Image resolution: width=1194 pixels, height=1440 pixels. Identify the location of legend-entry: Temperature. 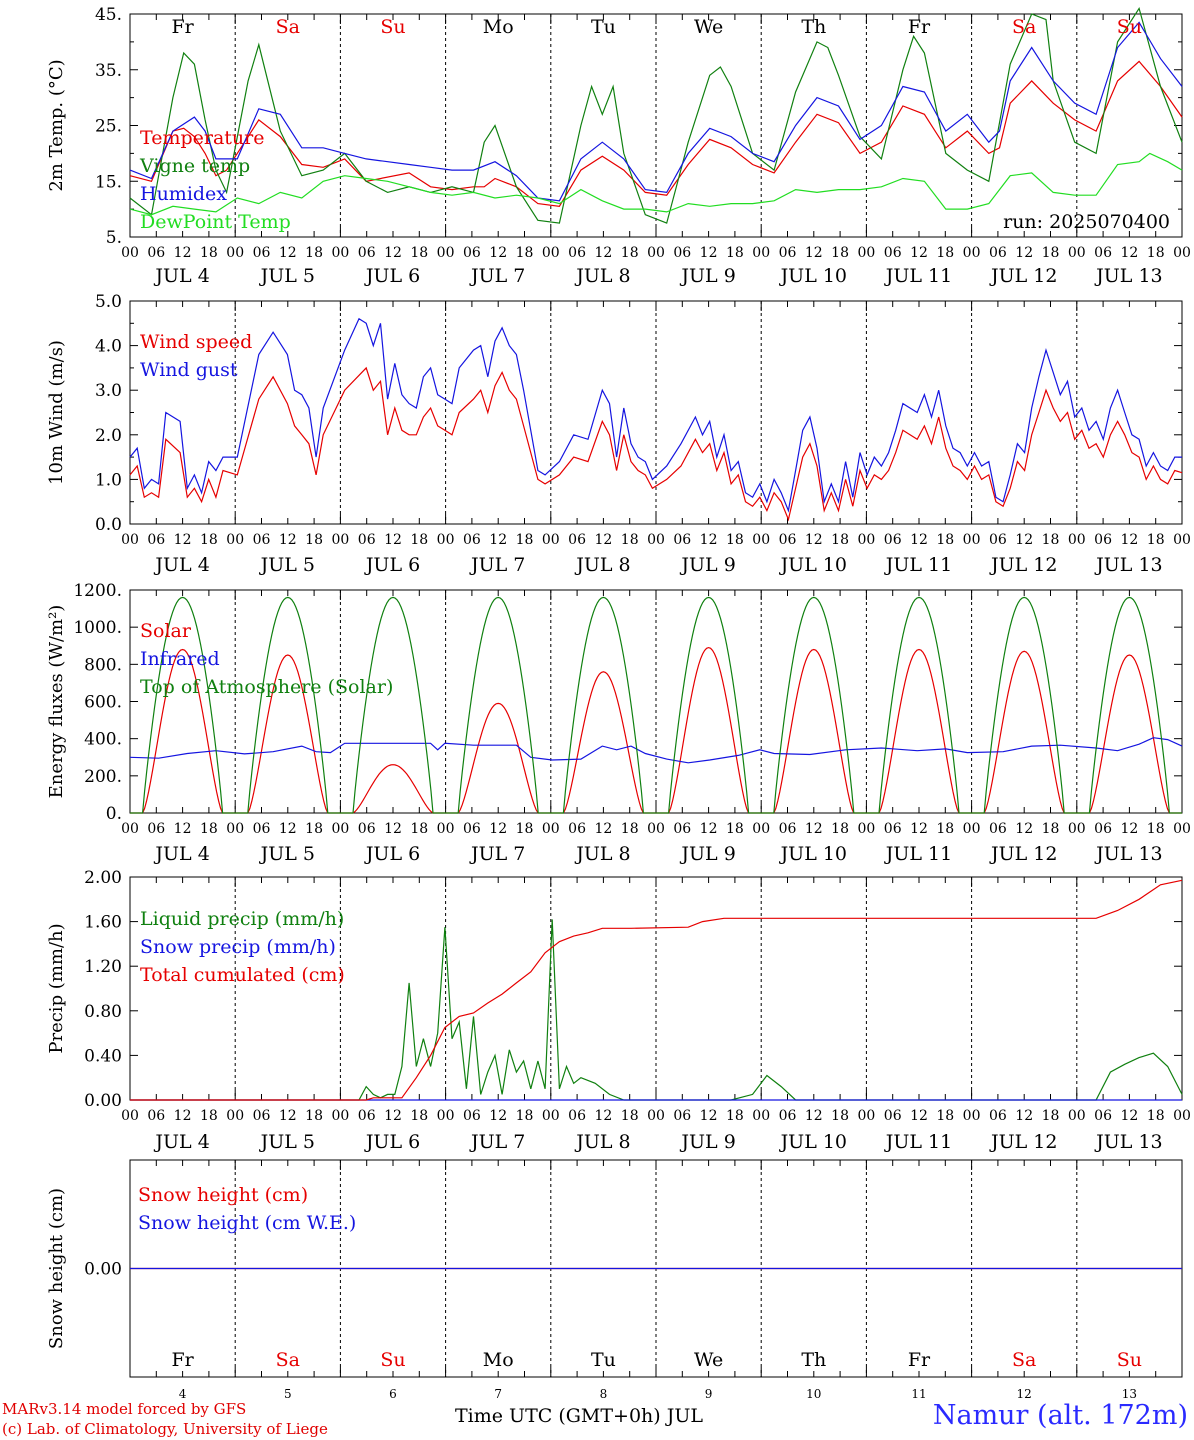
(202, 138).